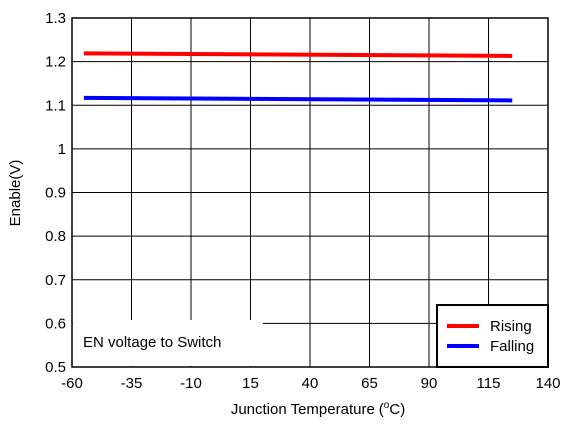 The height and width of the screenshot is (425, 566). I want to click on y-tick-label: 1, so click(62, 149).